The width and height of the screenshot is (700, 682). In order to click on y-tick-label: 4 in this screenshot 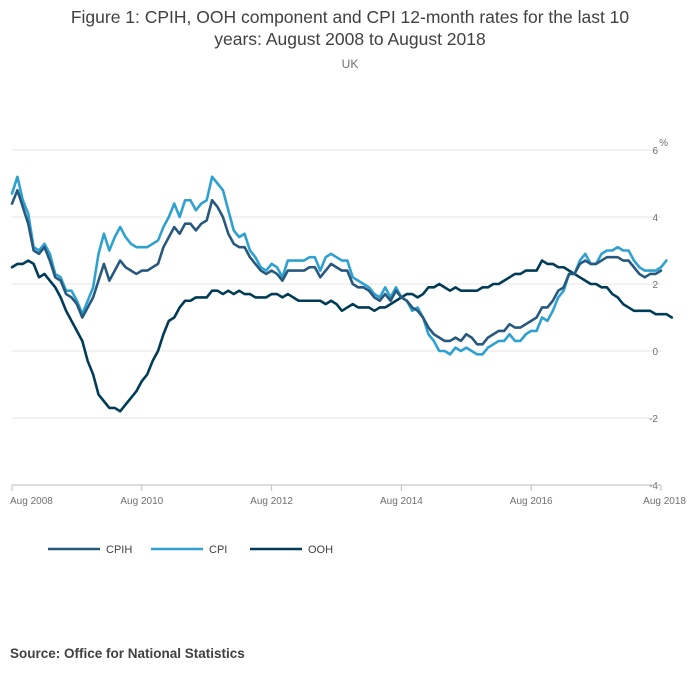, I will do `click(655, 218)`.